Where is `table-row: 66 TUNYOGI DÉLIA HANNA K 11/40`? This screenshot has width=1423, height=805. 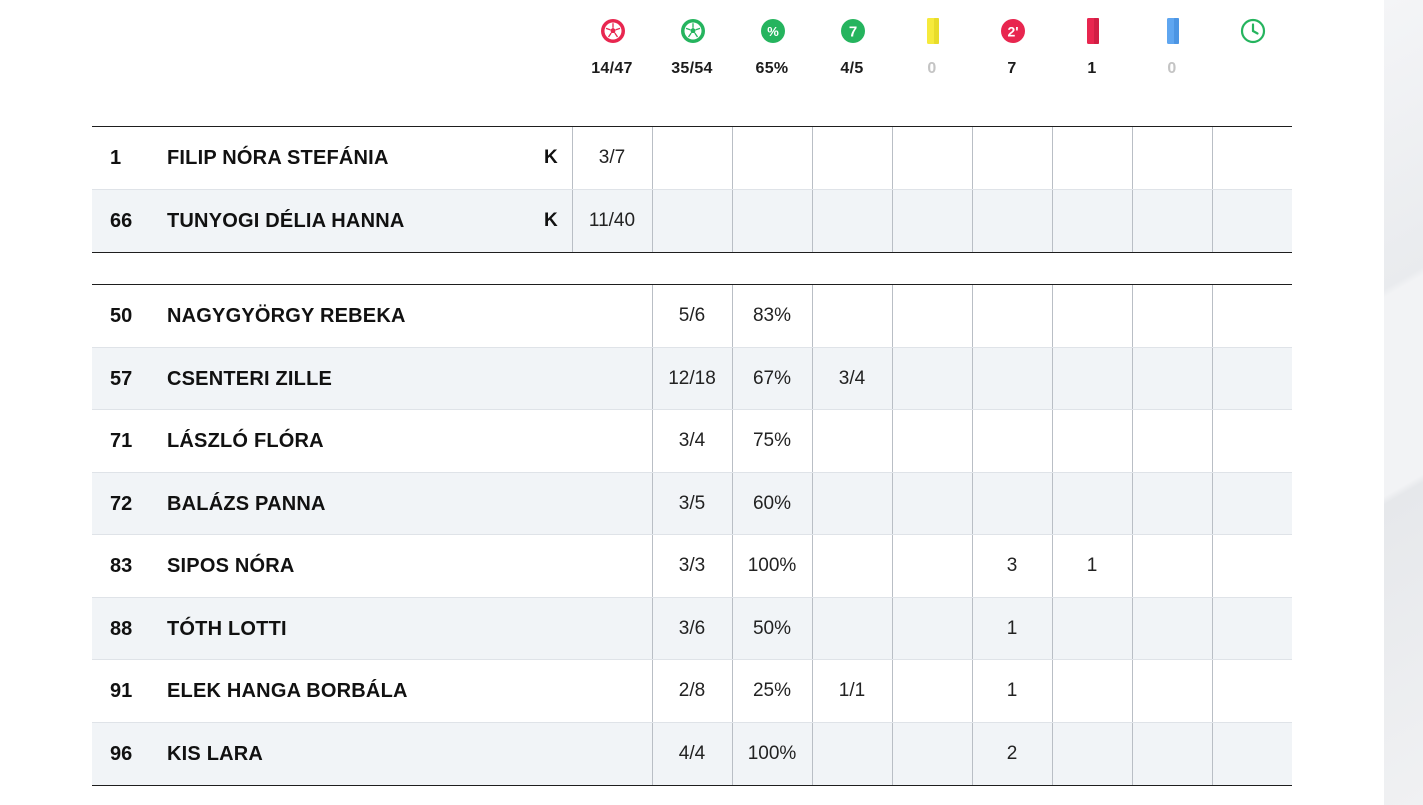 table-row: 66 TUNYOGI DÉLIA HANNA K 11/40 is located at coordinates (692, 221).